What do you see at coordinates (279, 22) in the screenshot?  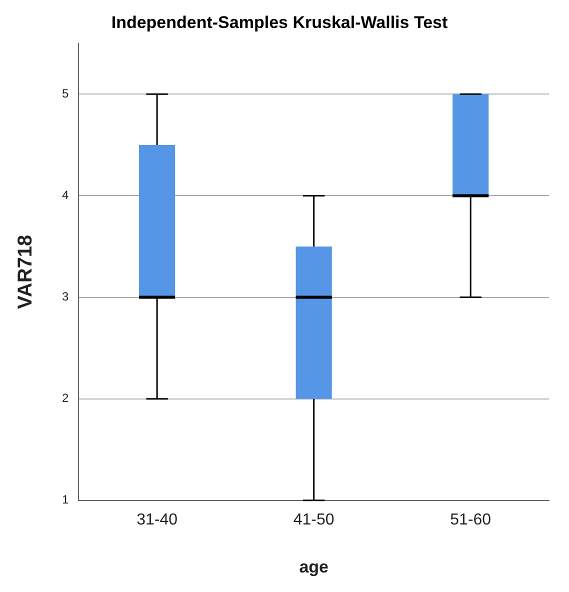 I see `chart-title: Independent-Samples Kruskal-Wallis Test` at bounding box center [279, 22].